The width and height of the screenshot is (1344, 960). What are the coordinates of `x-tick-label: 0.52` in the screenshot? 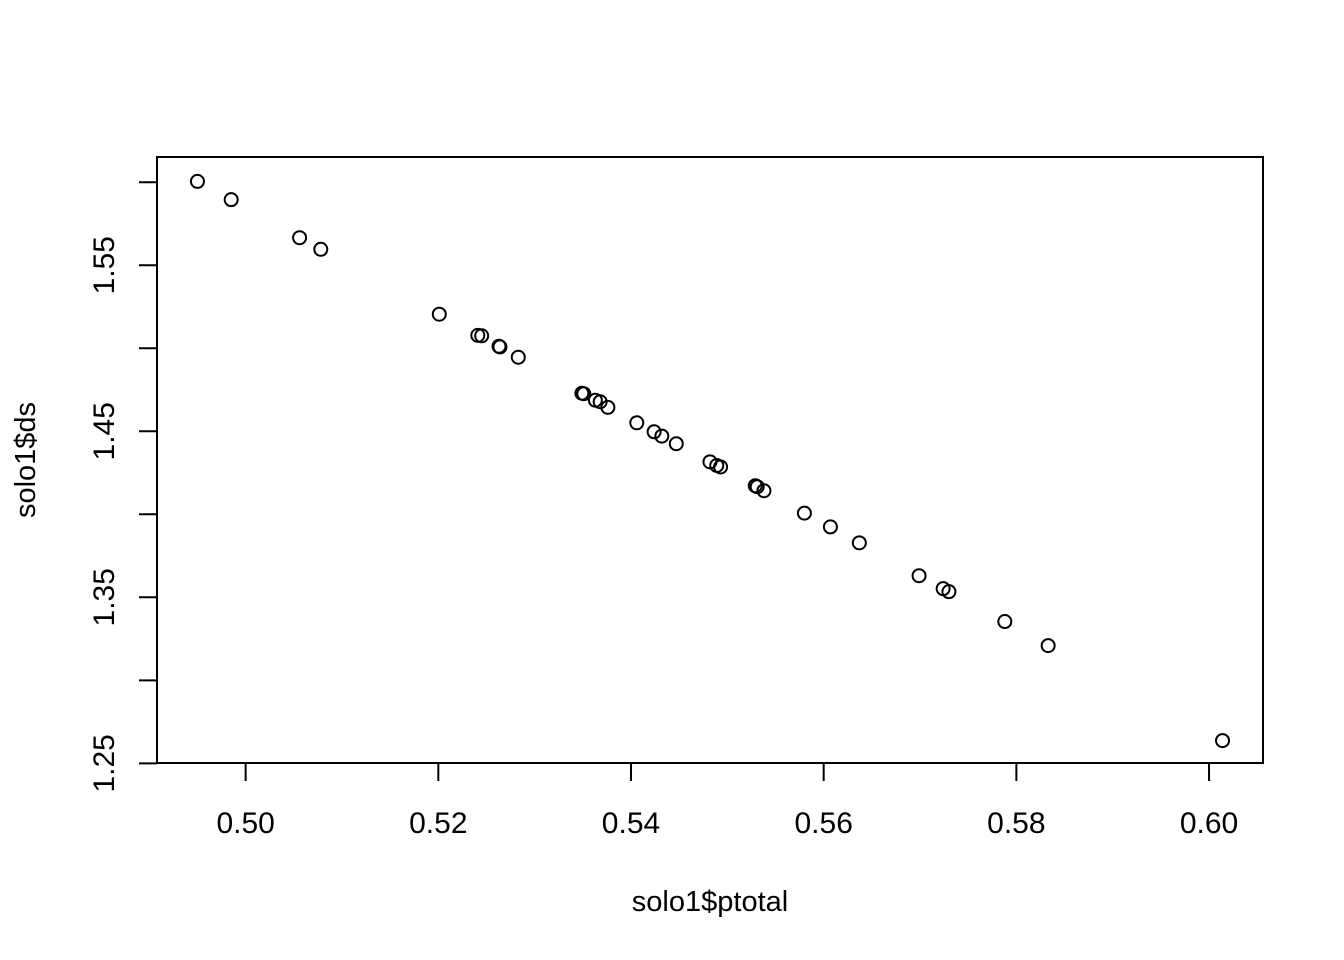 It's located at (438, 823).